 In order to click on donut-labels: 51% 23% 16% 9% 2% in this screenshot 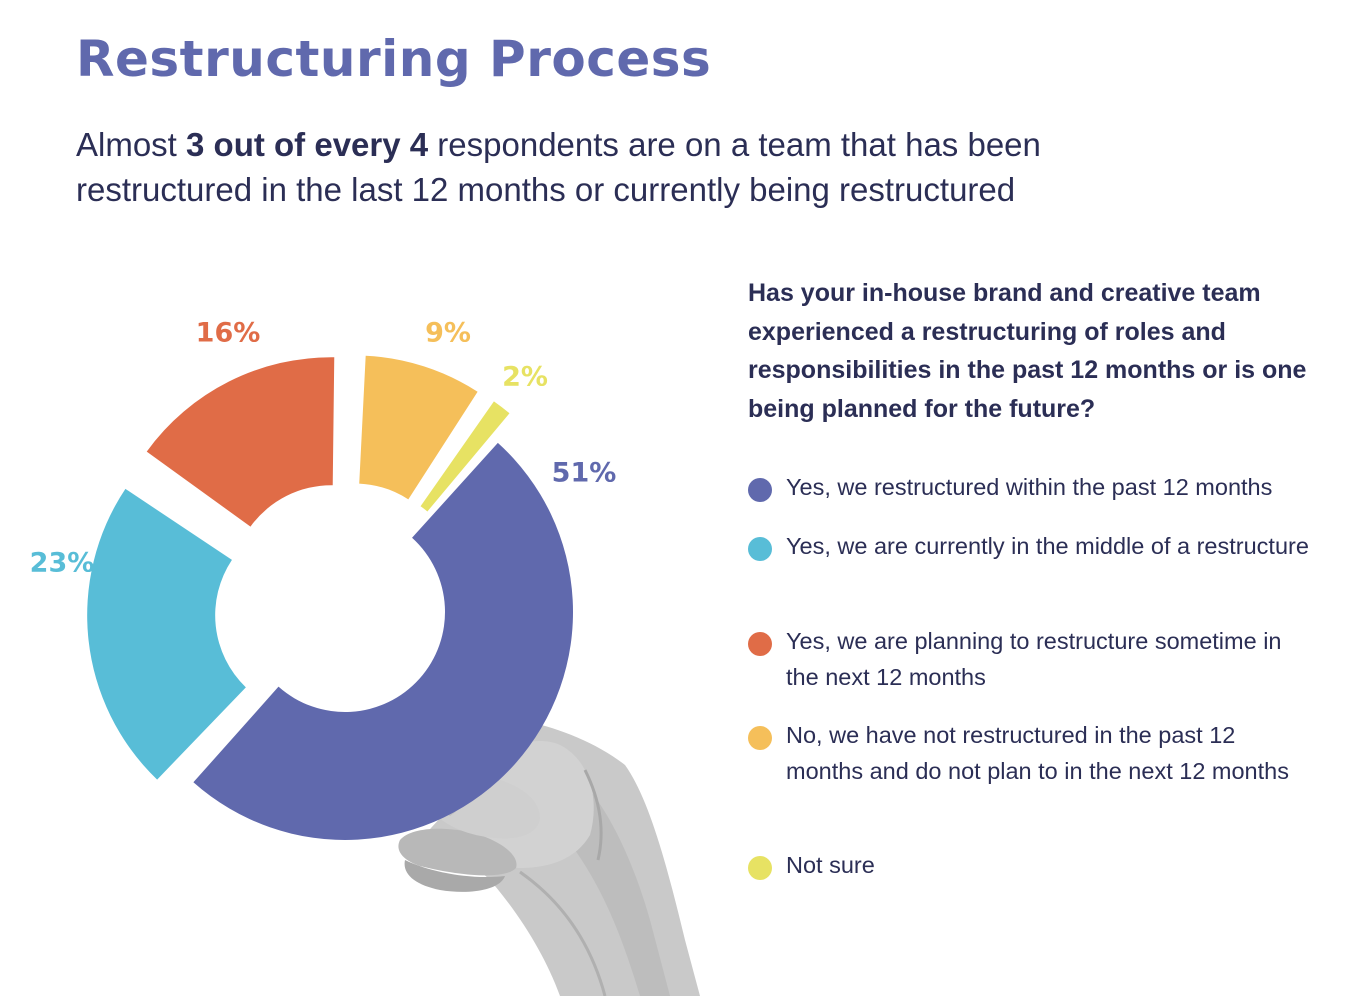, I will do `click(323, 448)`.